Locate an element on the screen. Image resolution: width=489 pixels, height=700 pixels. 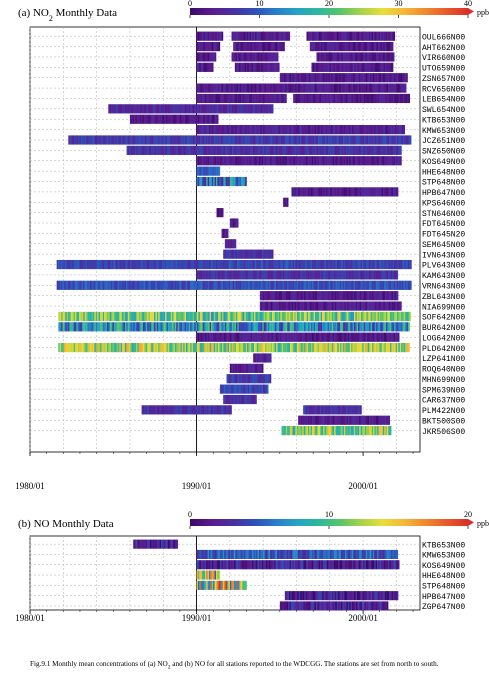
station-label: FDT645N00 is located at coordinates (443, 224).